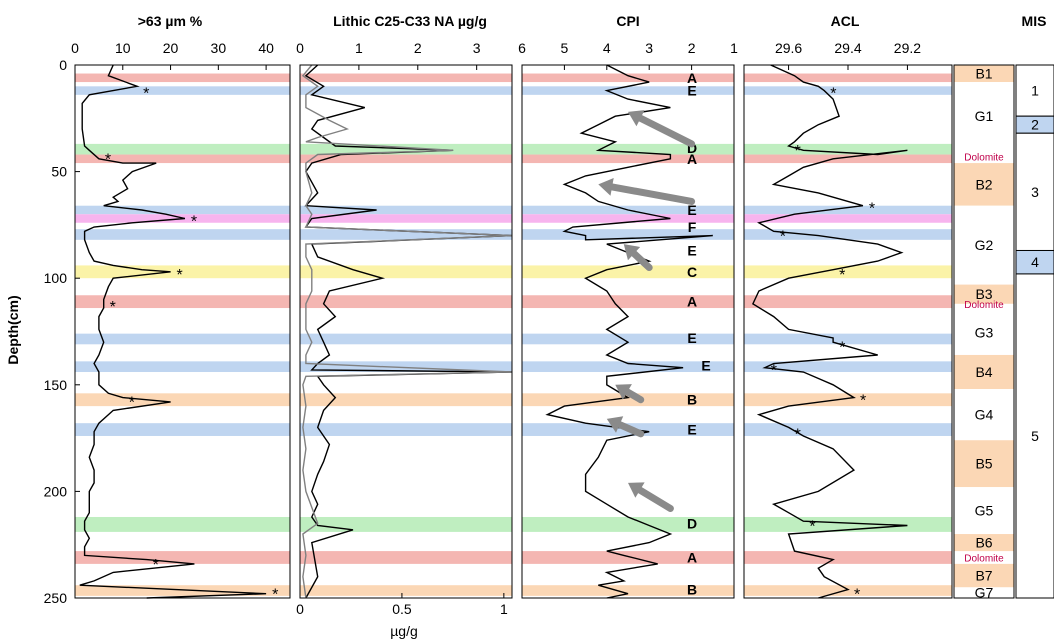 This screenshot has height=639, width=1054. Describe the element at coordinates (1035, 91) in the screenshot. I see `mis-stage-label: 1` at that location.